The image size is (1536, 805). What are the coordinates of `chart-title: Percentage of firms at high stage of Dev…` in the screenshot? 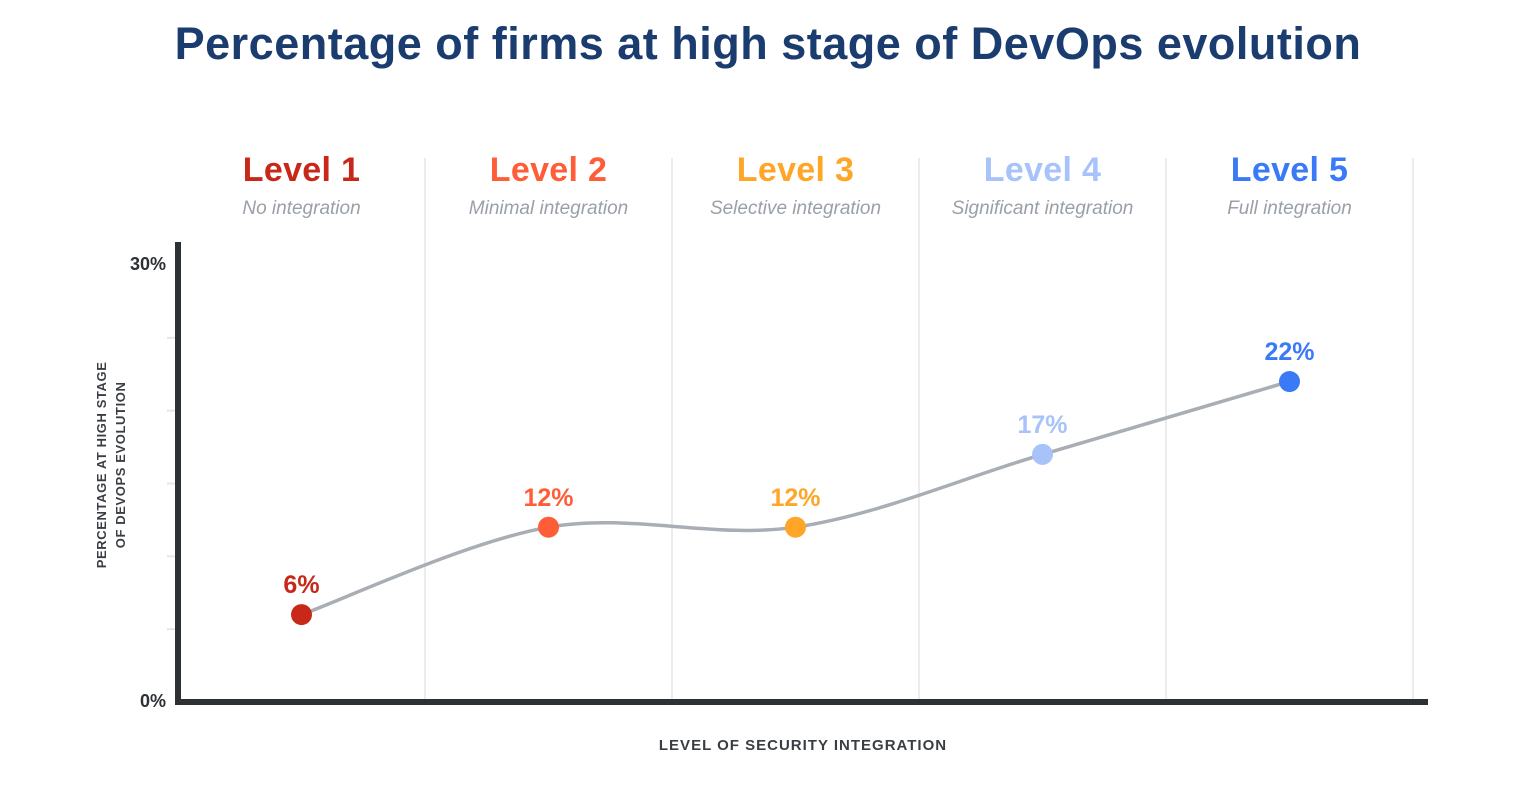 It's located at (768, 43).